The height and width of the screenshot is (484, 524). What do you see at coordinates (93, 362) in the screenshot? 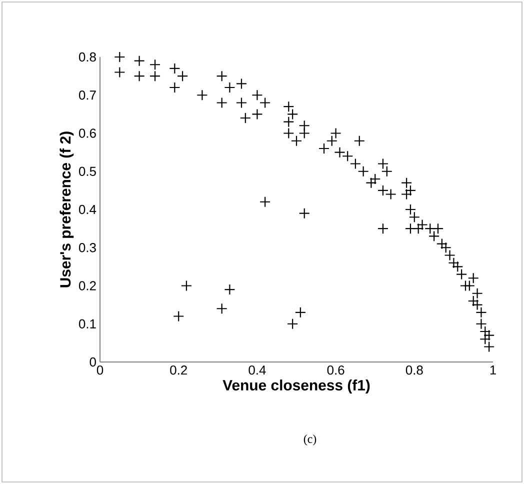
I see `y-tick-label: 0` at bounding box center [93, 362].